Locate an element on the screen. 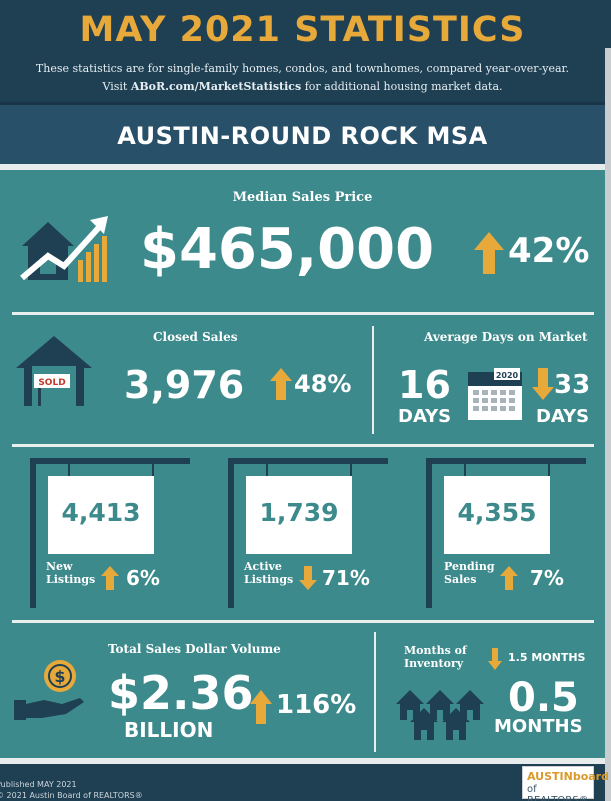 Image resolution: width=611 pixels, height=801 pixels. house-growth-chart-icon is located at coordinates (64, 249).